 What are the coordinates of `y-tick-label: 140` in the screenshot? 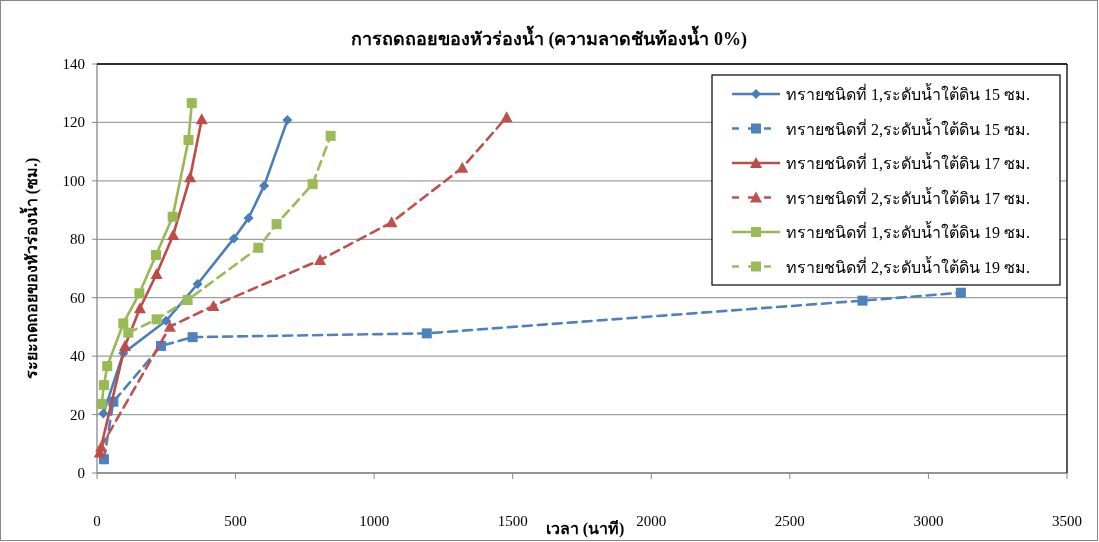 It's located at (73, 64).